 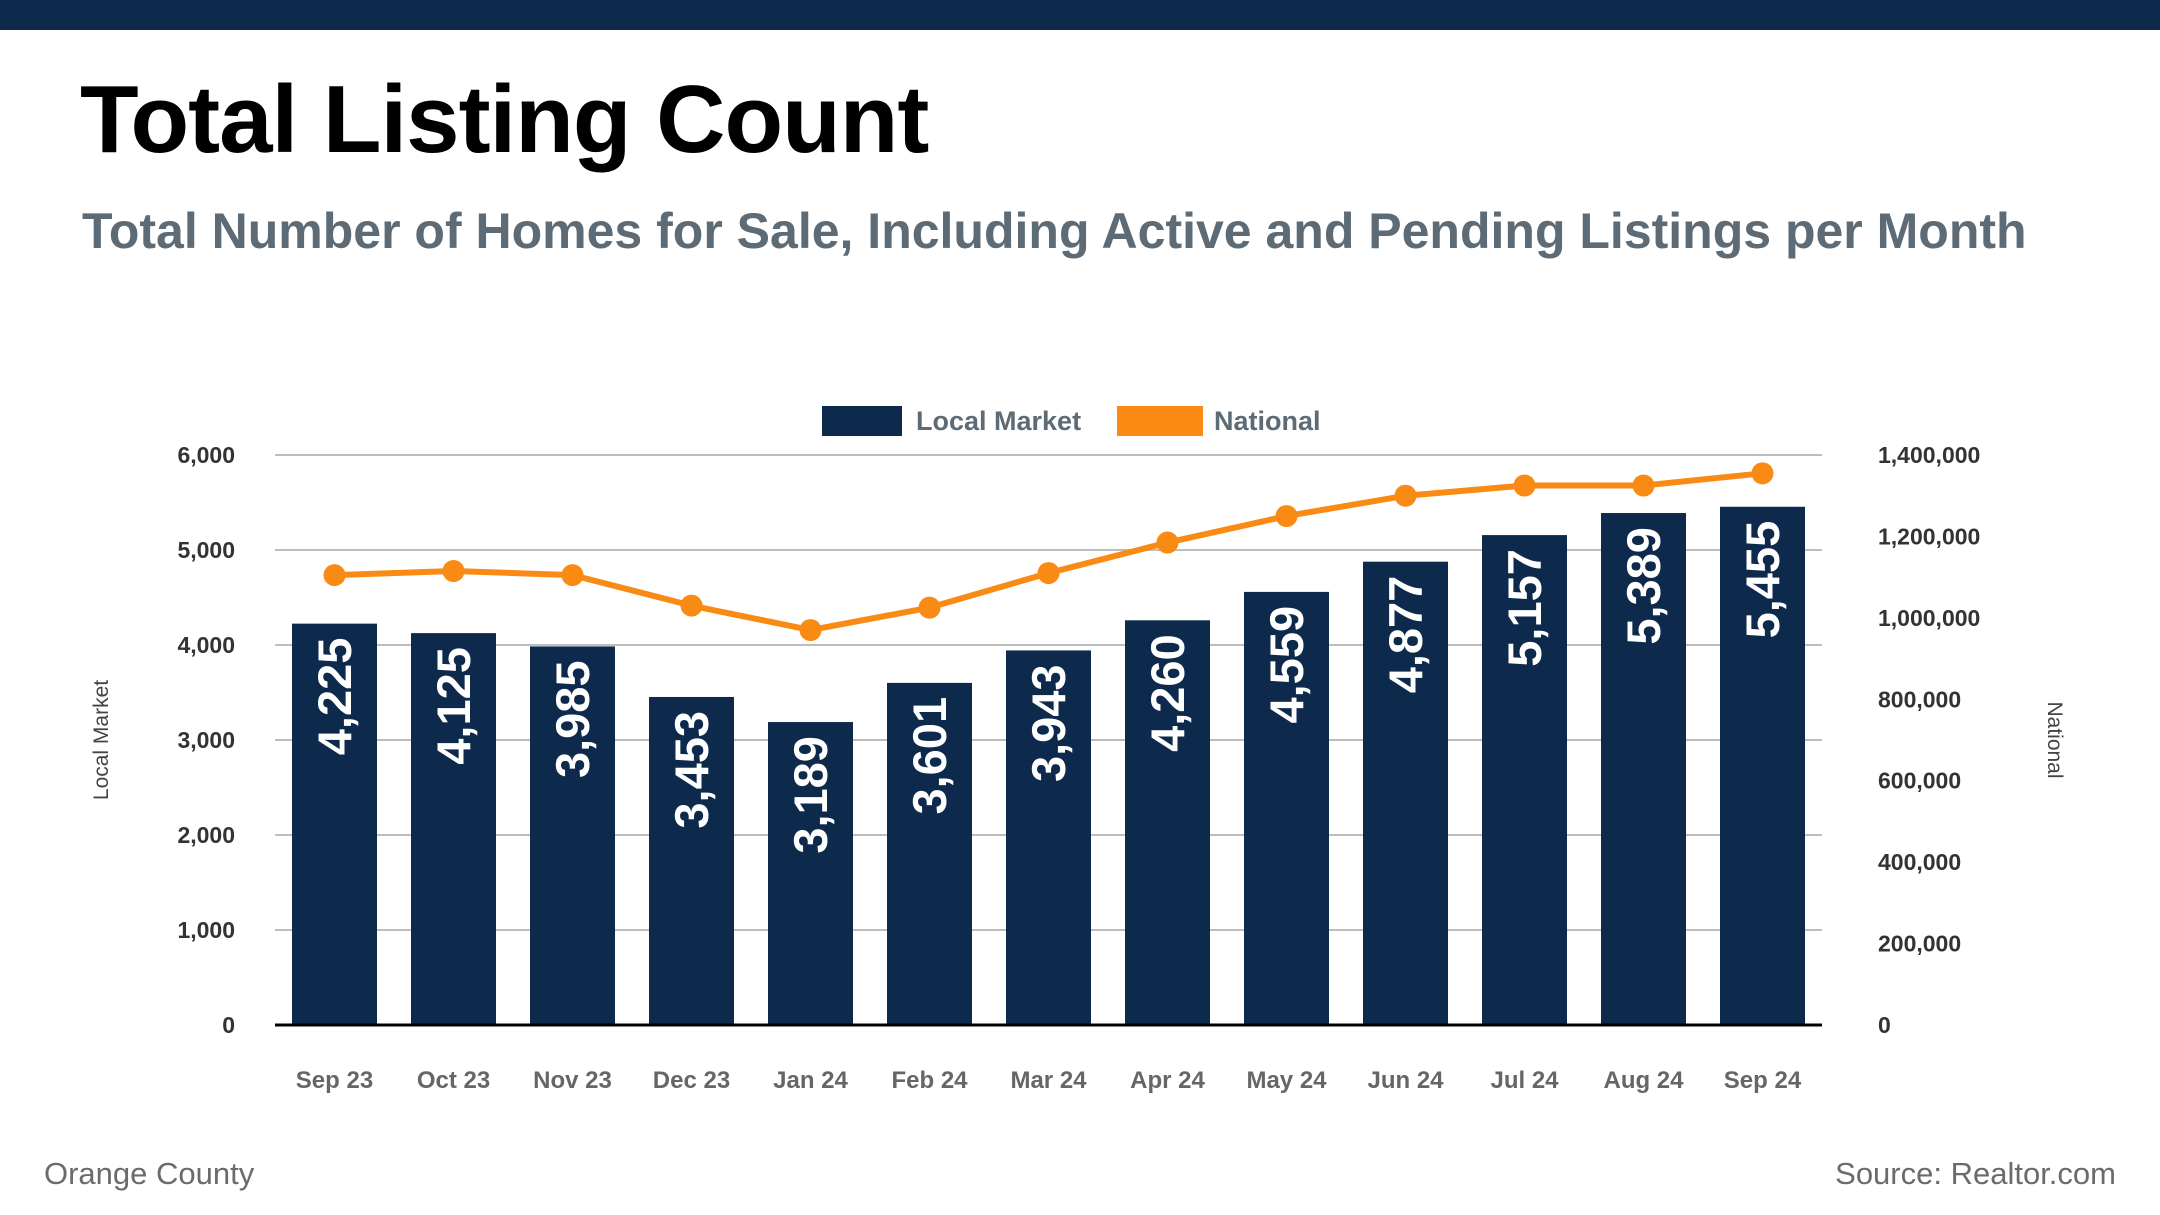 What do you see at coordinates (810, 795) in the screenshot?
I see `bar-data-label: 3,189` at bounding box center [810, 795].